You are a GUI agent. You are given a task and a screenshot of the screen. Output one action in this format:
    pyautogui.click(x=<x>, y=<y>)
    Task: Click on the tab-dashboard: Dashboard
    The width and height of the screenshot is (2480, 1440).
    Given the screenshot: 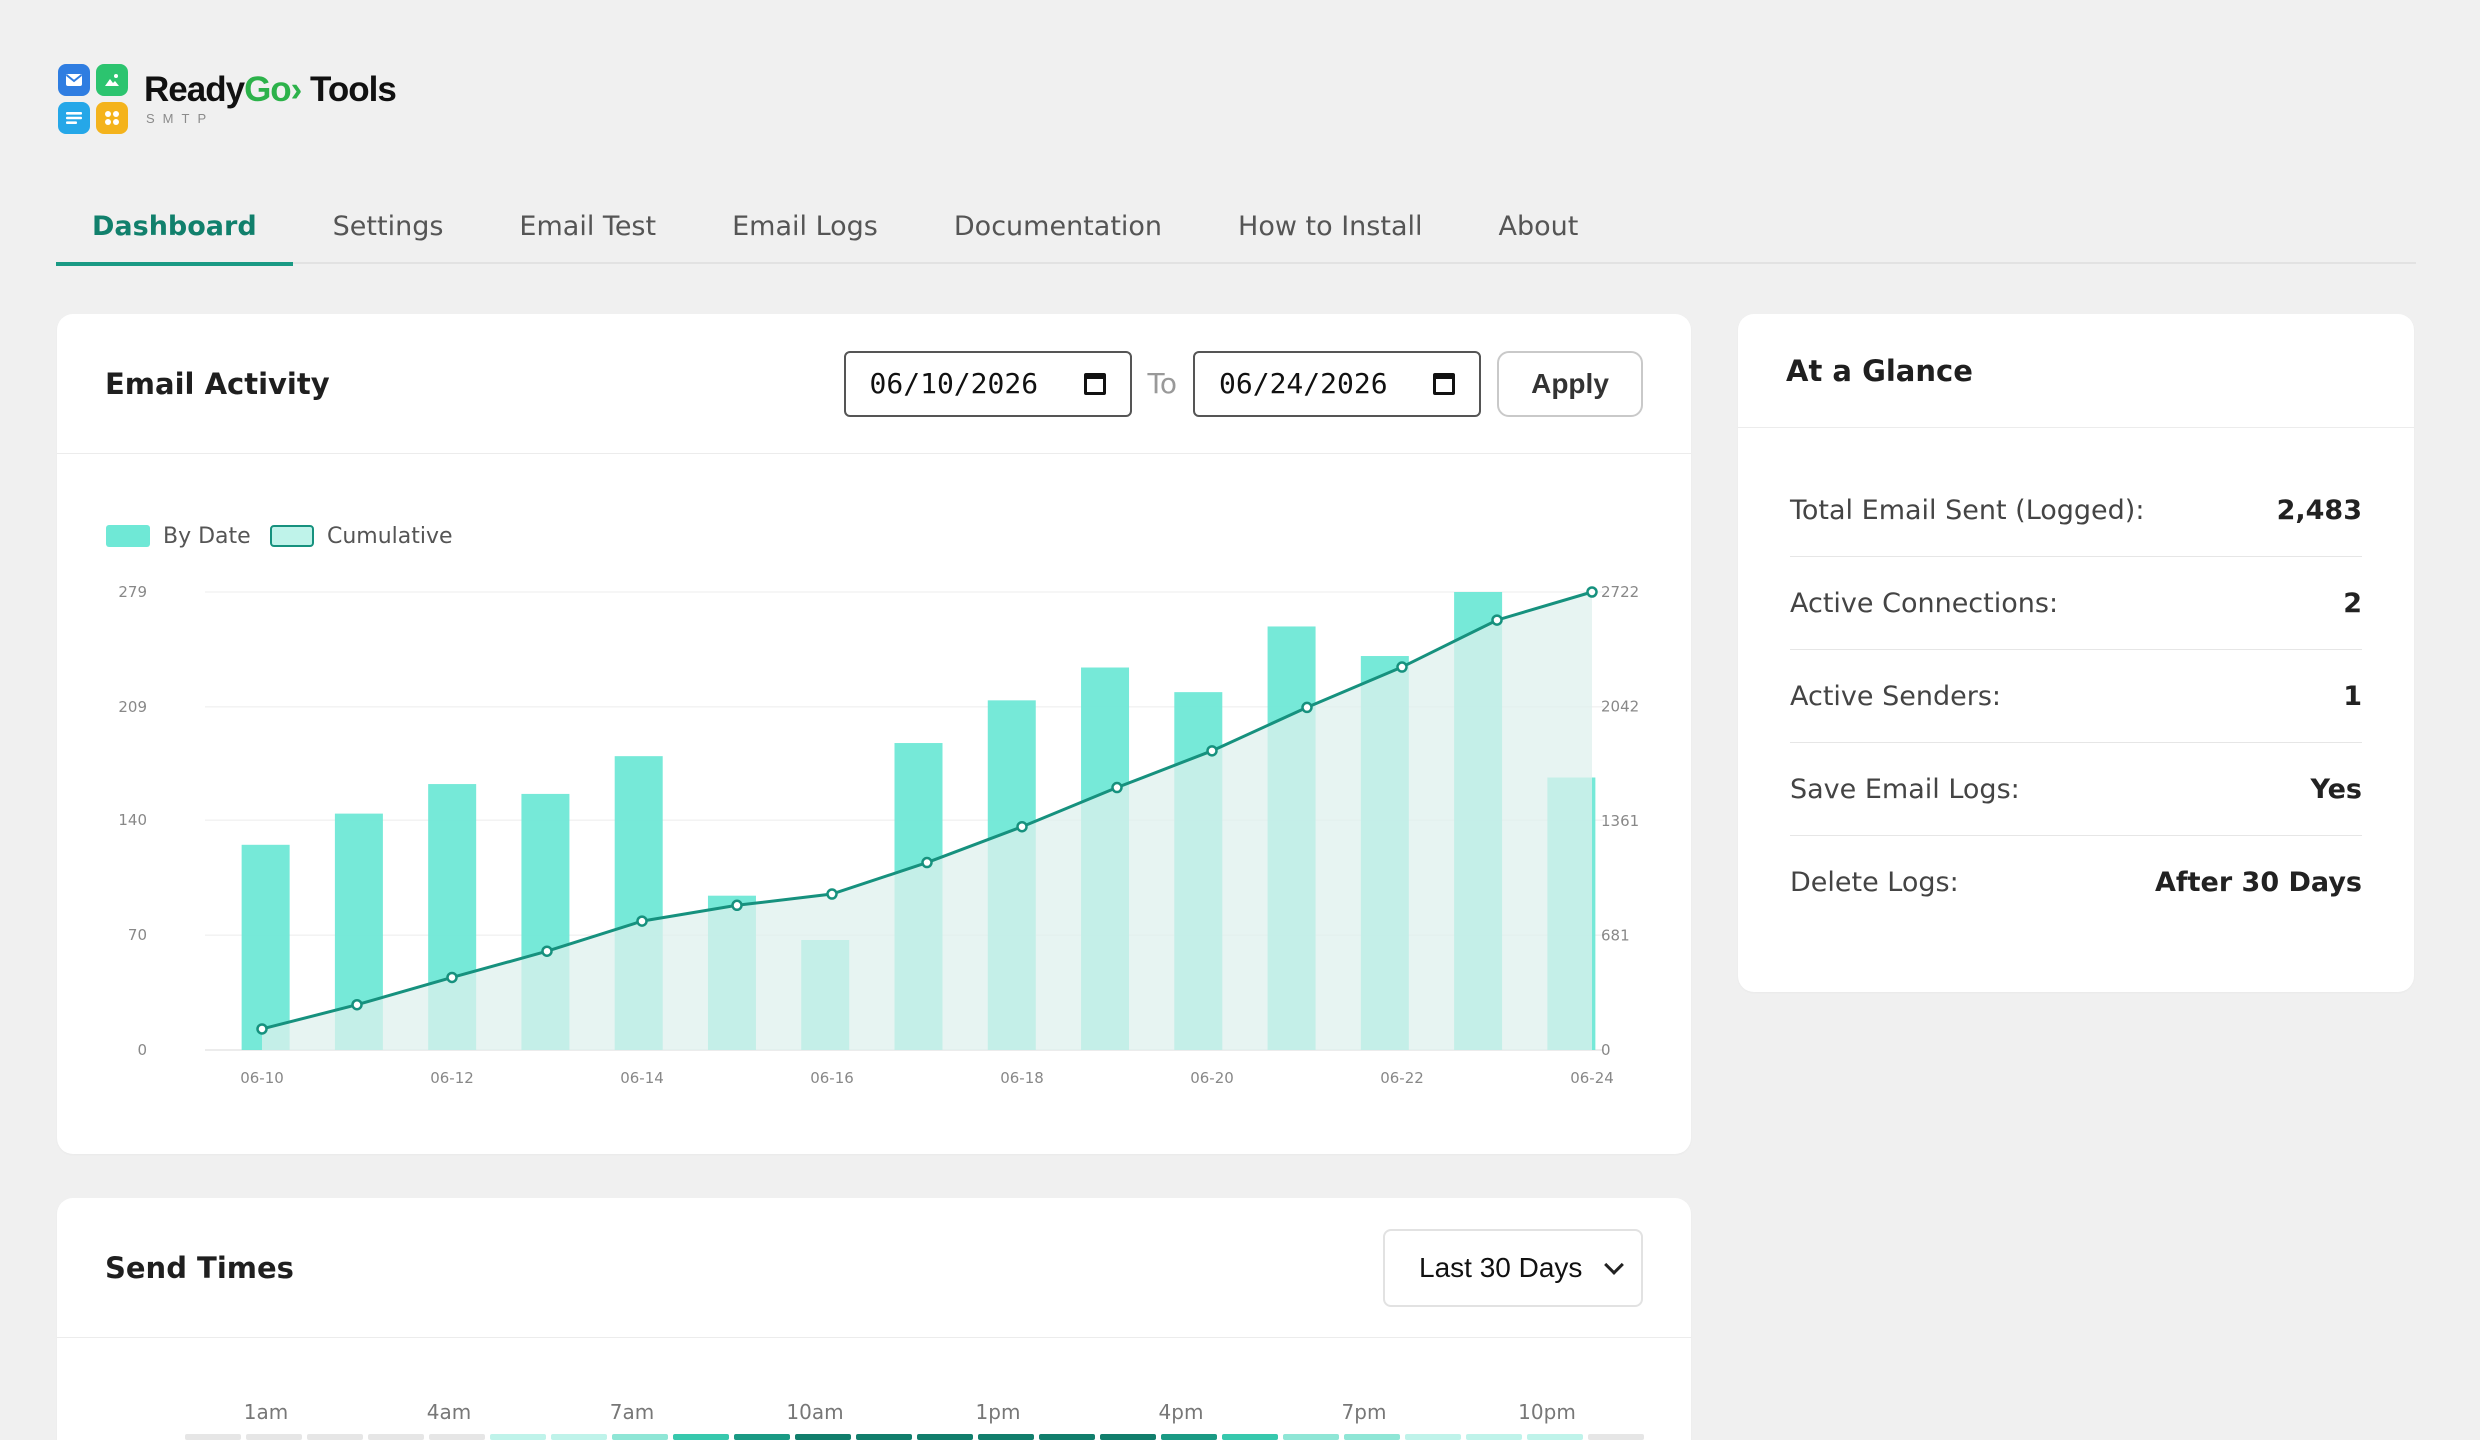 What is the action you would take?
    pyautogui.click(x=174, y=227)
    